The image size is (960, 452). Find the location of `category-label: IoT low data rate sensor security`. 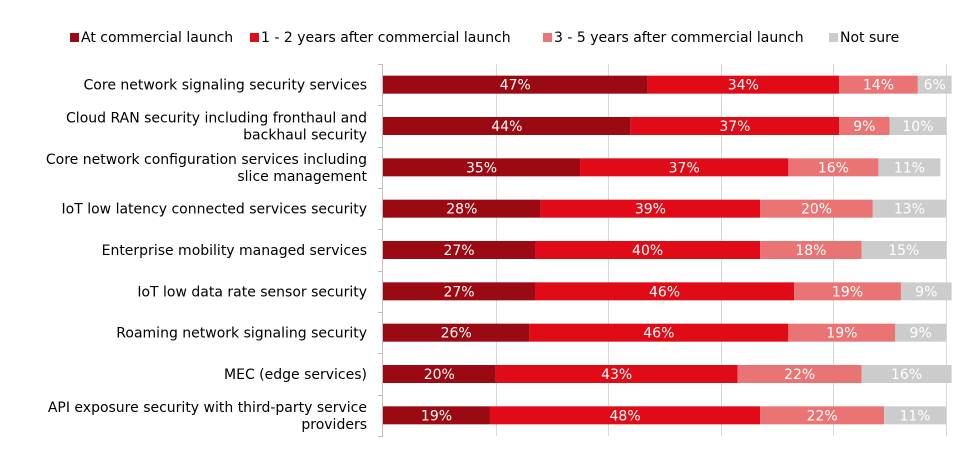

category-label: IoT low data rate sensor security is located at coordinates (252, 292).